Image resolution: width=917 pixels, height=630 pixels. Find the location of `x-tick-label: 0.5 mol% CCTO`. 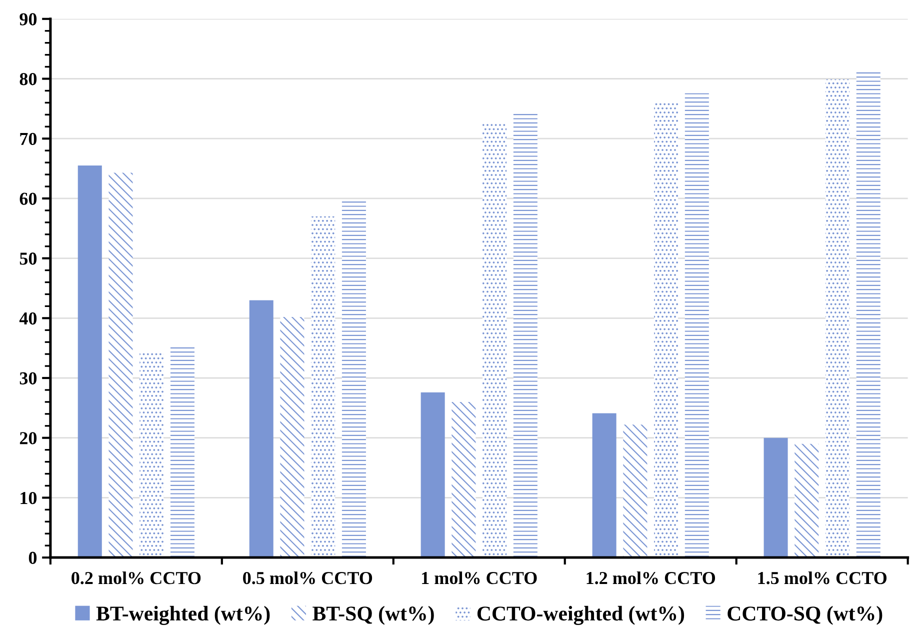

x-tick-label: 0.5 mol% CCTO is located at coordinates (307, 577).